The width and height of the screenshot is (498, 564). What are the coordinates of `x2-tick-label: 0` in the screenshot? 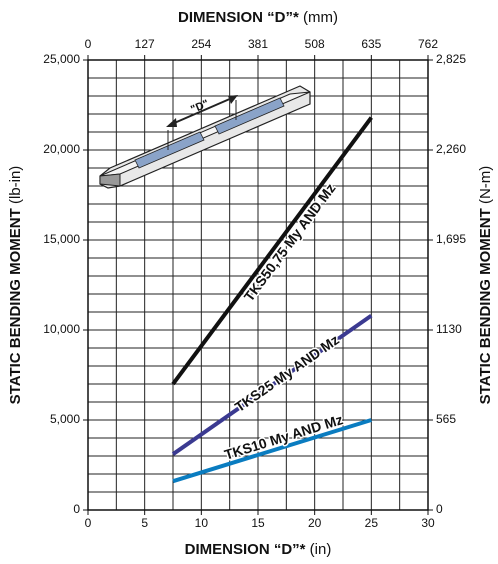 It's located at (88, 44).